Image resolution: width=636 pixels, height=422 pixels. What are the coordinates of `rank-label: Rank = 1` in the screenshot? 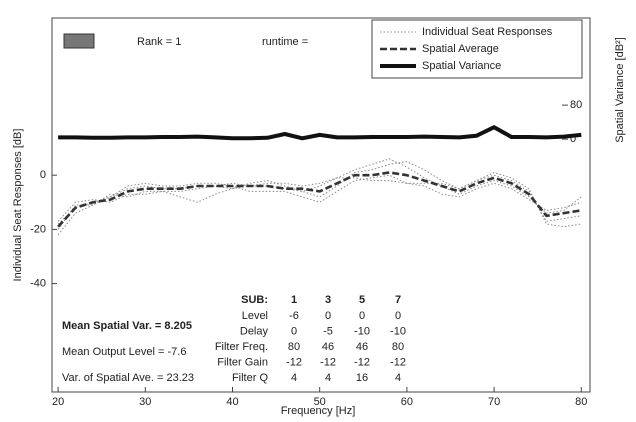 It's located at (159, 42).